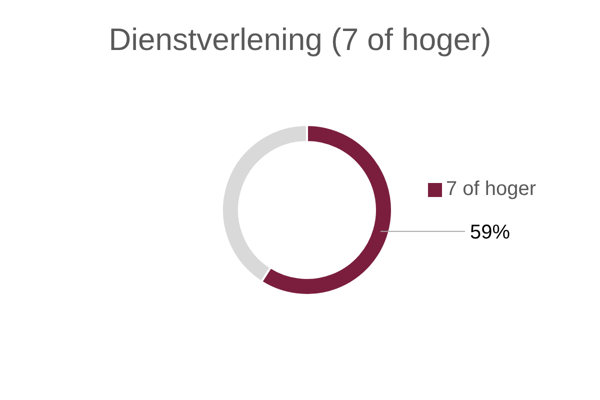 This screenshot has width=600, height=400. I want to click on data-label: 59%, so click(490, 232).